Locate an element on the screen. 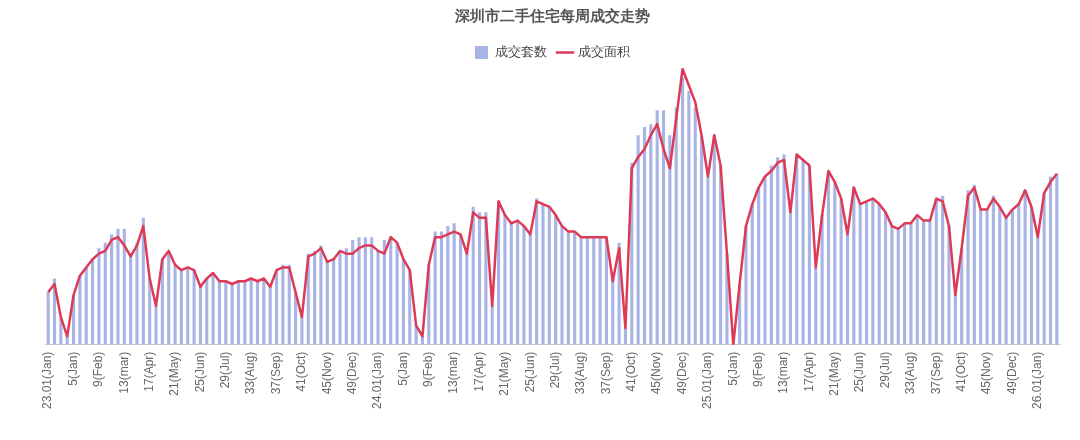 This screenshot has width=1080, height=440. x-tick-label: 25.01(Jan) is located at coordinates (707, 380).